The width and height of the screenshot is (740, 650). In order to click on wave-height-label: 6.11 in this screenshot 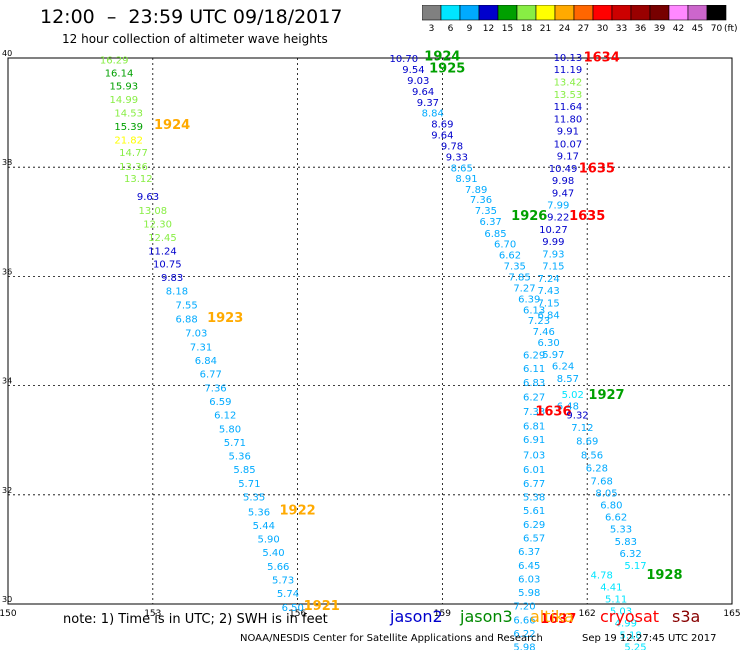, I will do `click(534, 369)`.